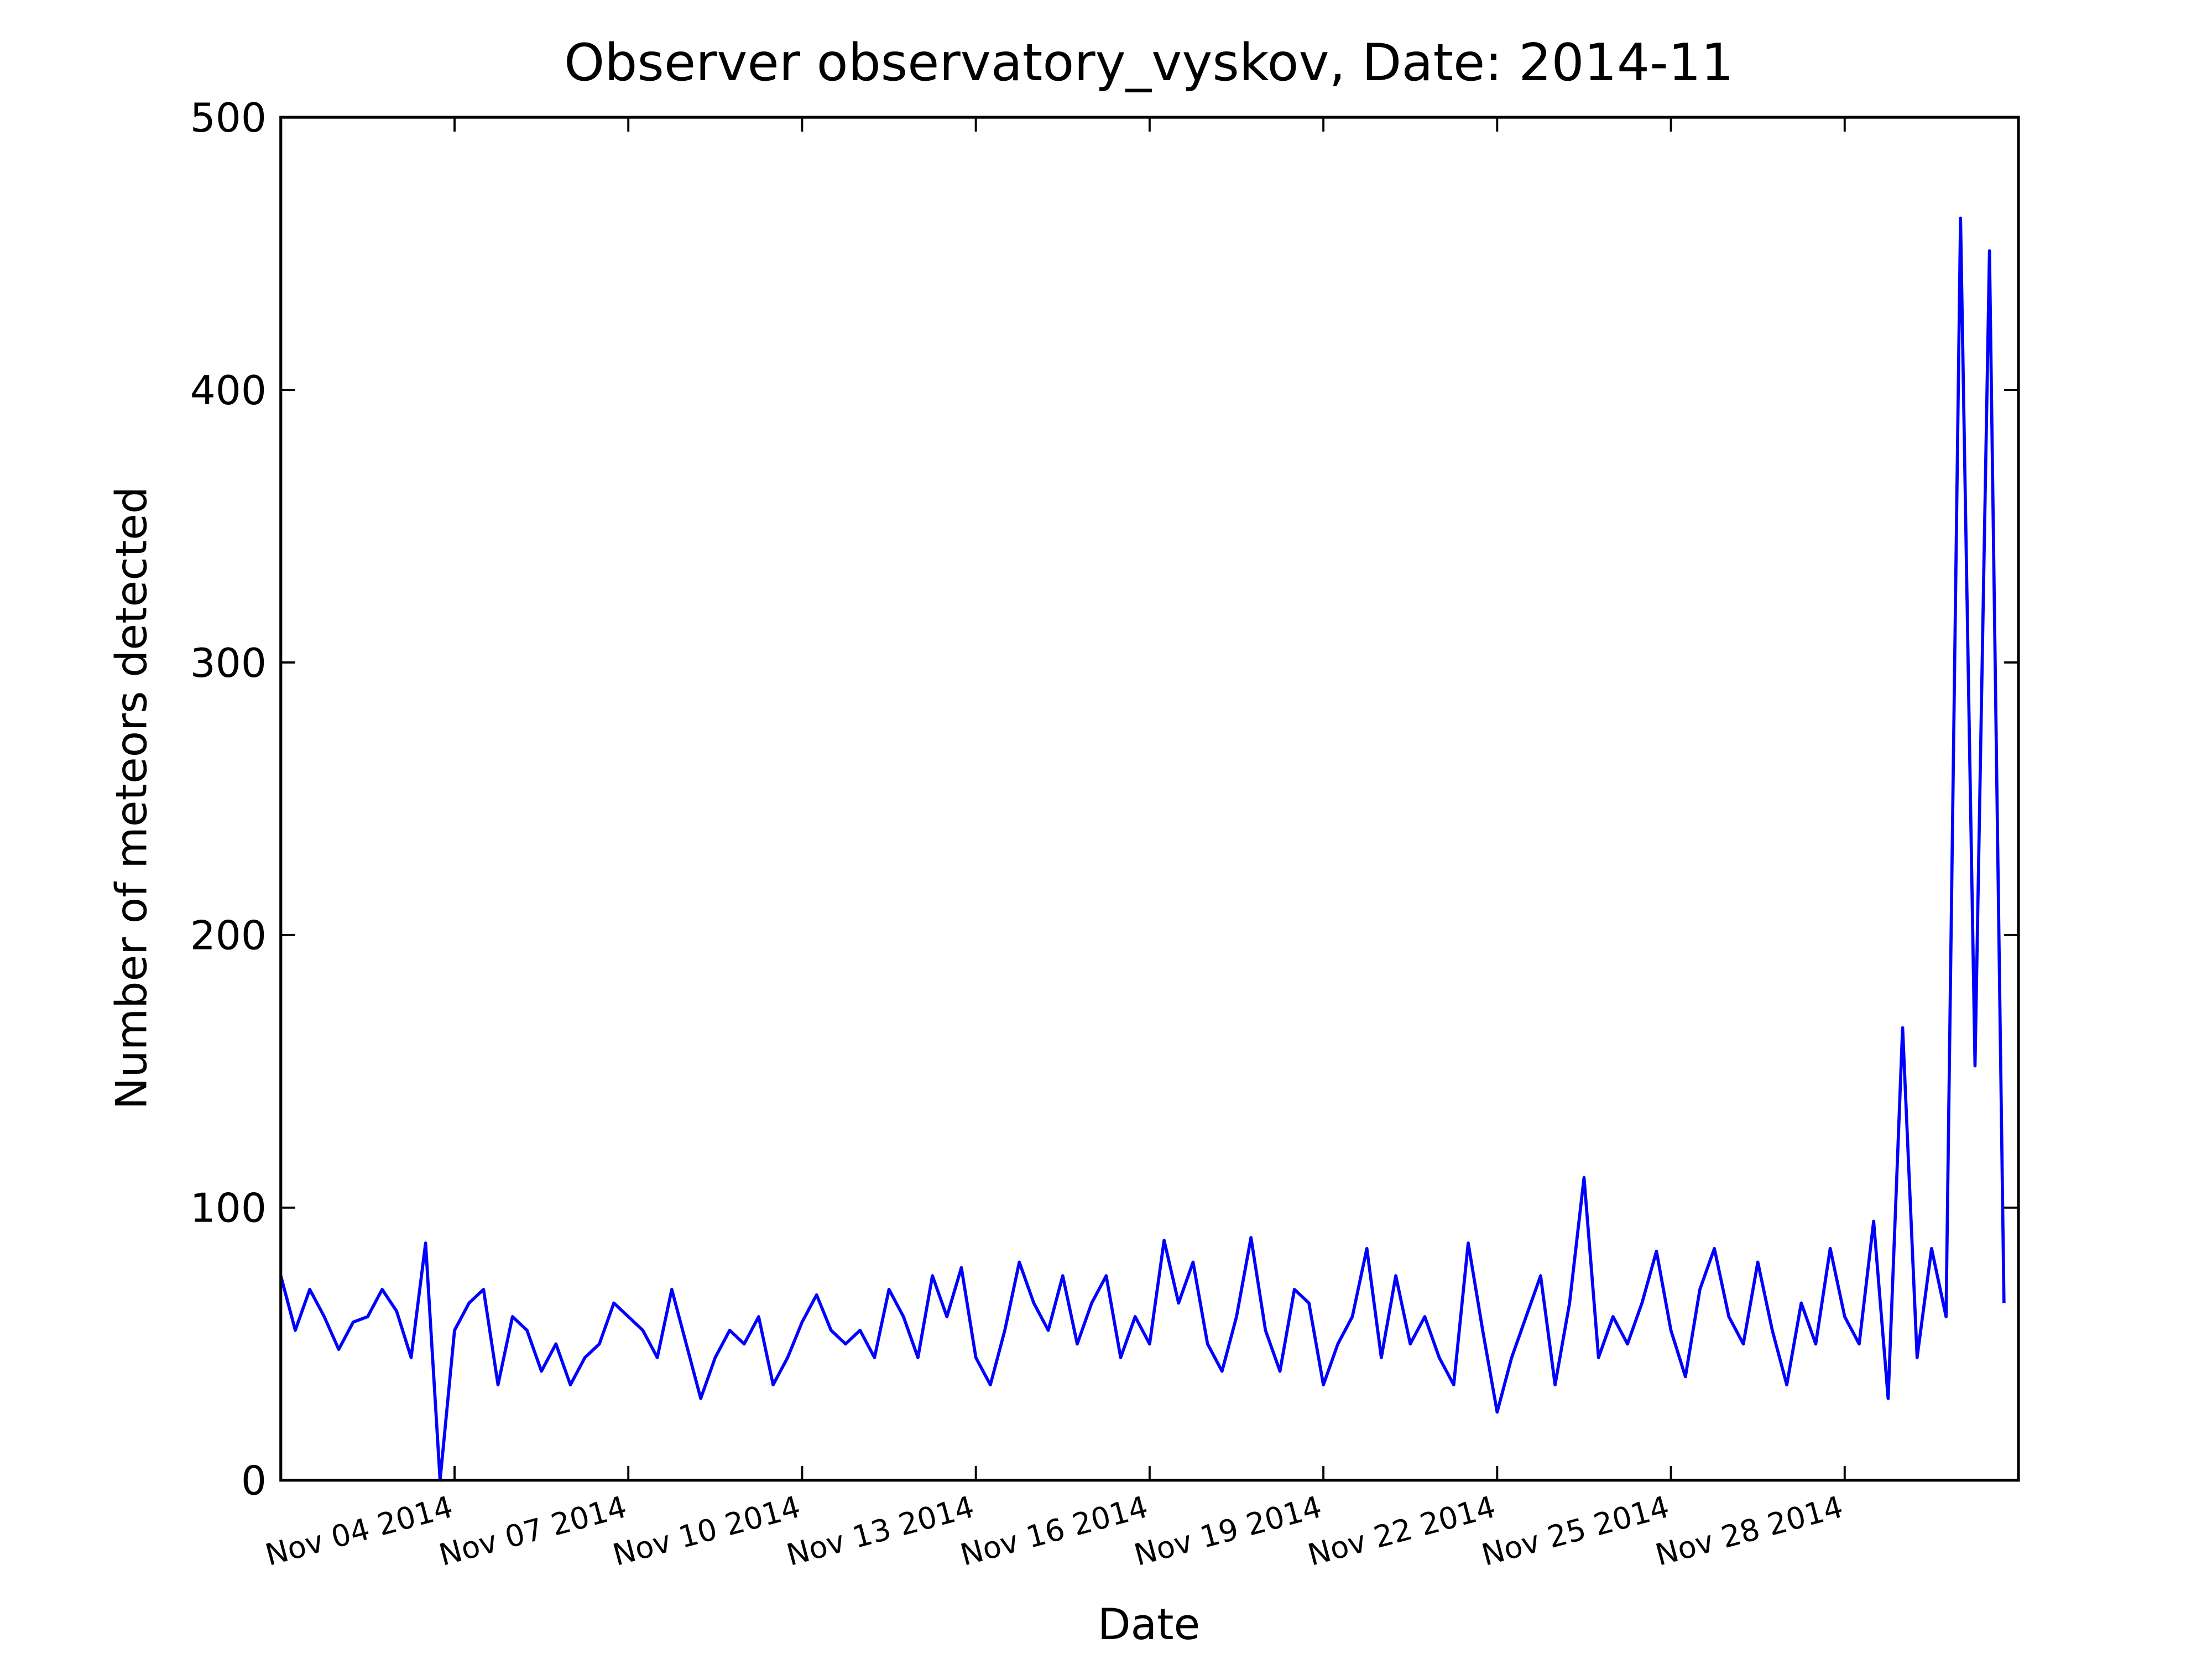 This screenshot has width=2212, height=1659. Describe the element at coordinates (229, 664) in the screenshot. I see `y-tick-label: 300` at that location.